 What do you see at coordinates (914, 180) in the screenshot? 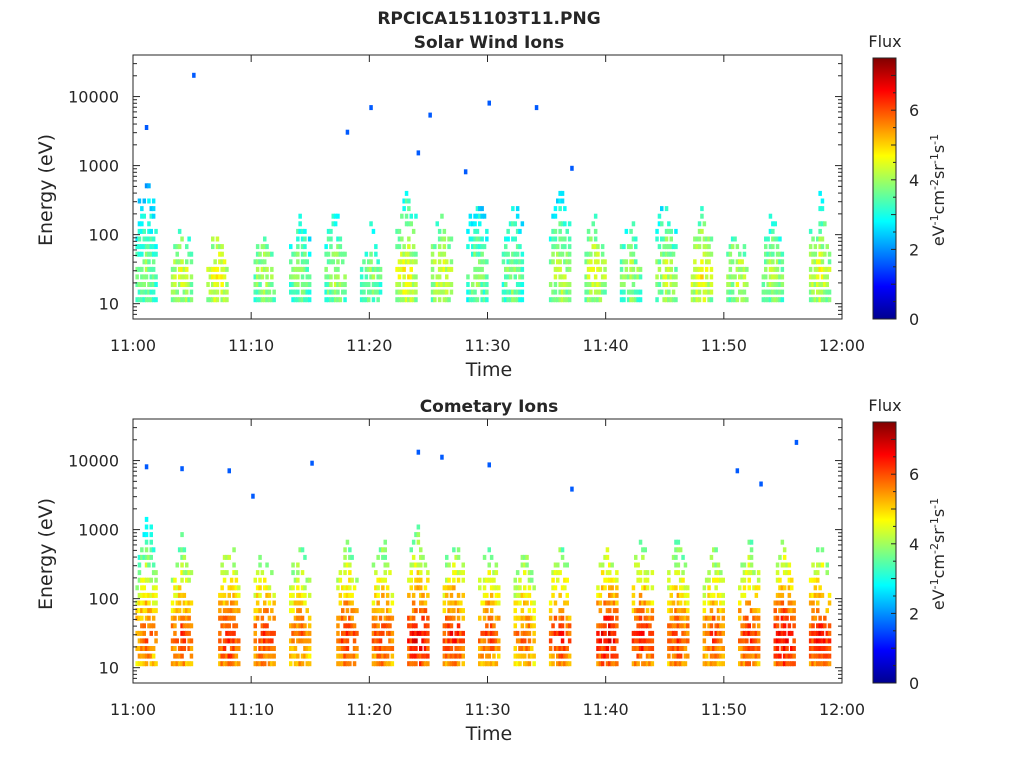
I see `colorbar-tick-label: 4` at bounding box center [914, 180].